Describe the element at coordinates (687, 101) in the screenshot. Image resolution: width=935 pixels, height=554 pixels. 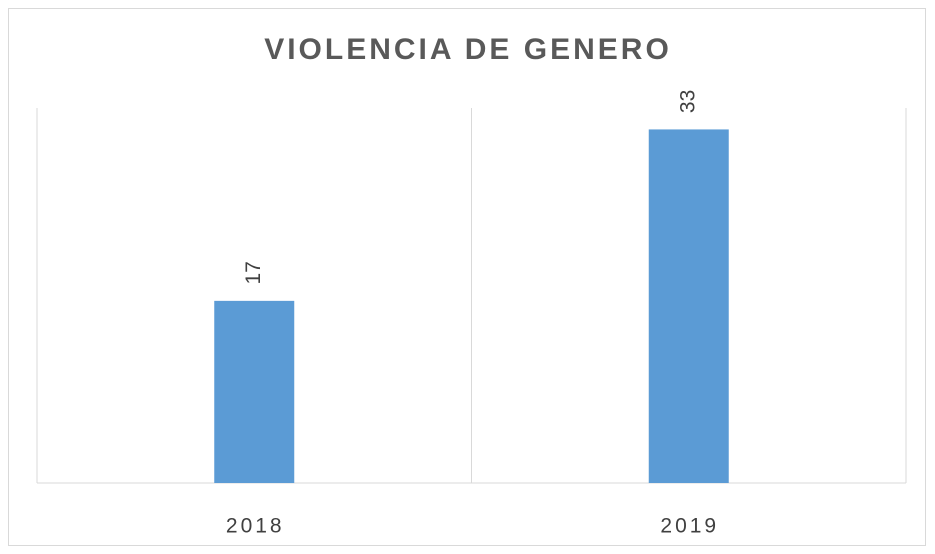
I see `data-label: 33` at that location.